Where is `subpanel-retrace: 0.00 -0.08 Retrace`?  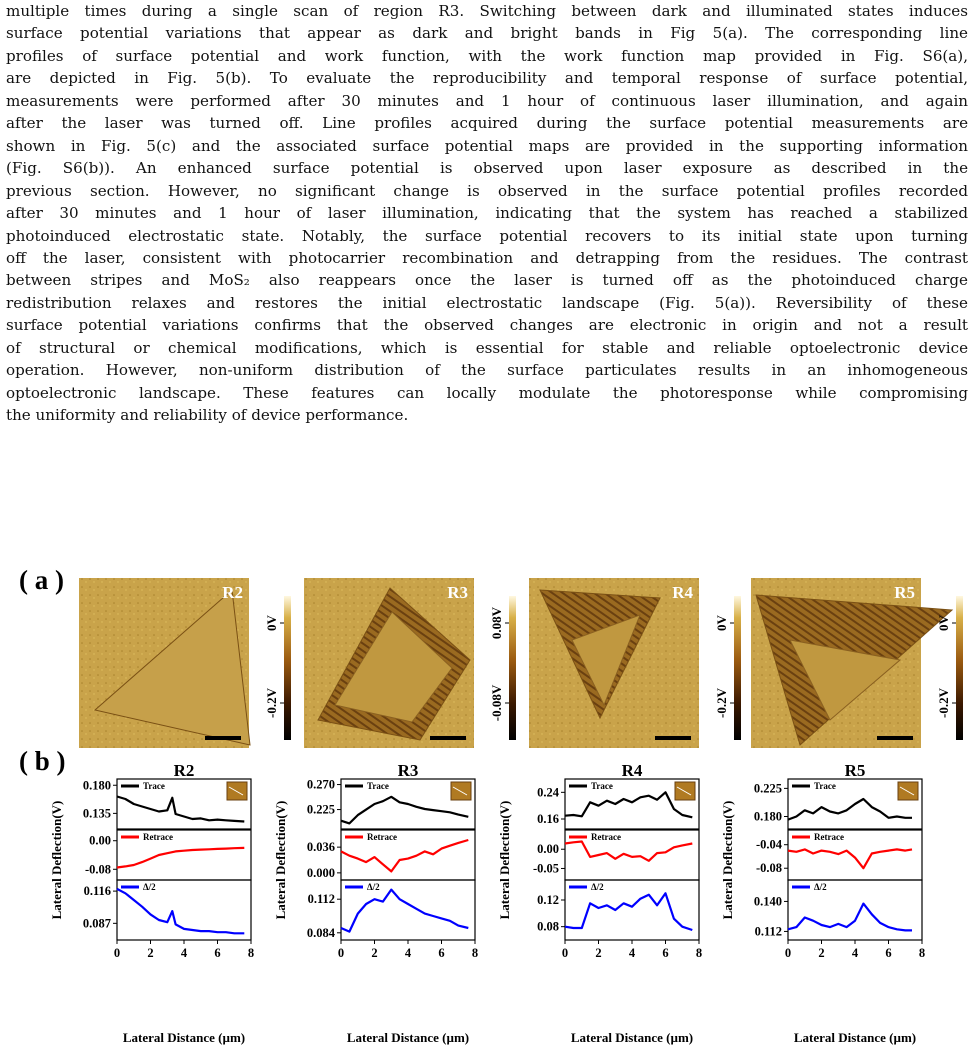
subpanel-retrace: 0.00 -0.08 Retrace is located at coordinates (168, 855).